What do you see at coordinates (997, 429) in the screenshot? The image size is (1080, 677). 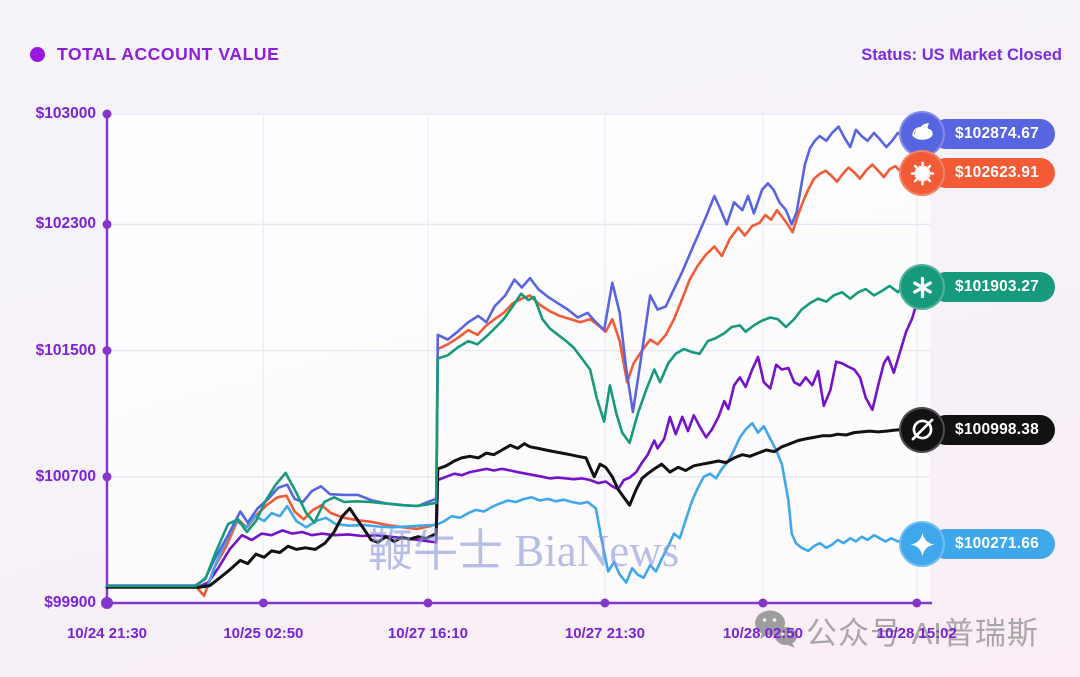 I see `badge-value-label: $100998.38` at bounding box center [997, 429].